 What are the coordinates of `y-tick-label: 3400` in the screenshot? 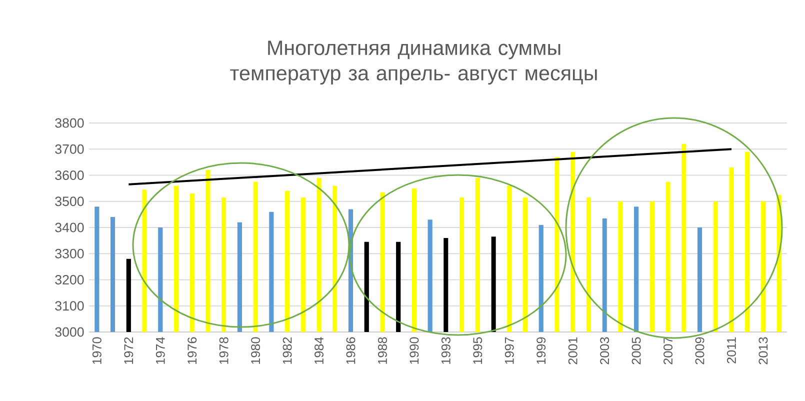 It's located at (69, 227).